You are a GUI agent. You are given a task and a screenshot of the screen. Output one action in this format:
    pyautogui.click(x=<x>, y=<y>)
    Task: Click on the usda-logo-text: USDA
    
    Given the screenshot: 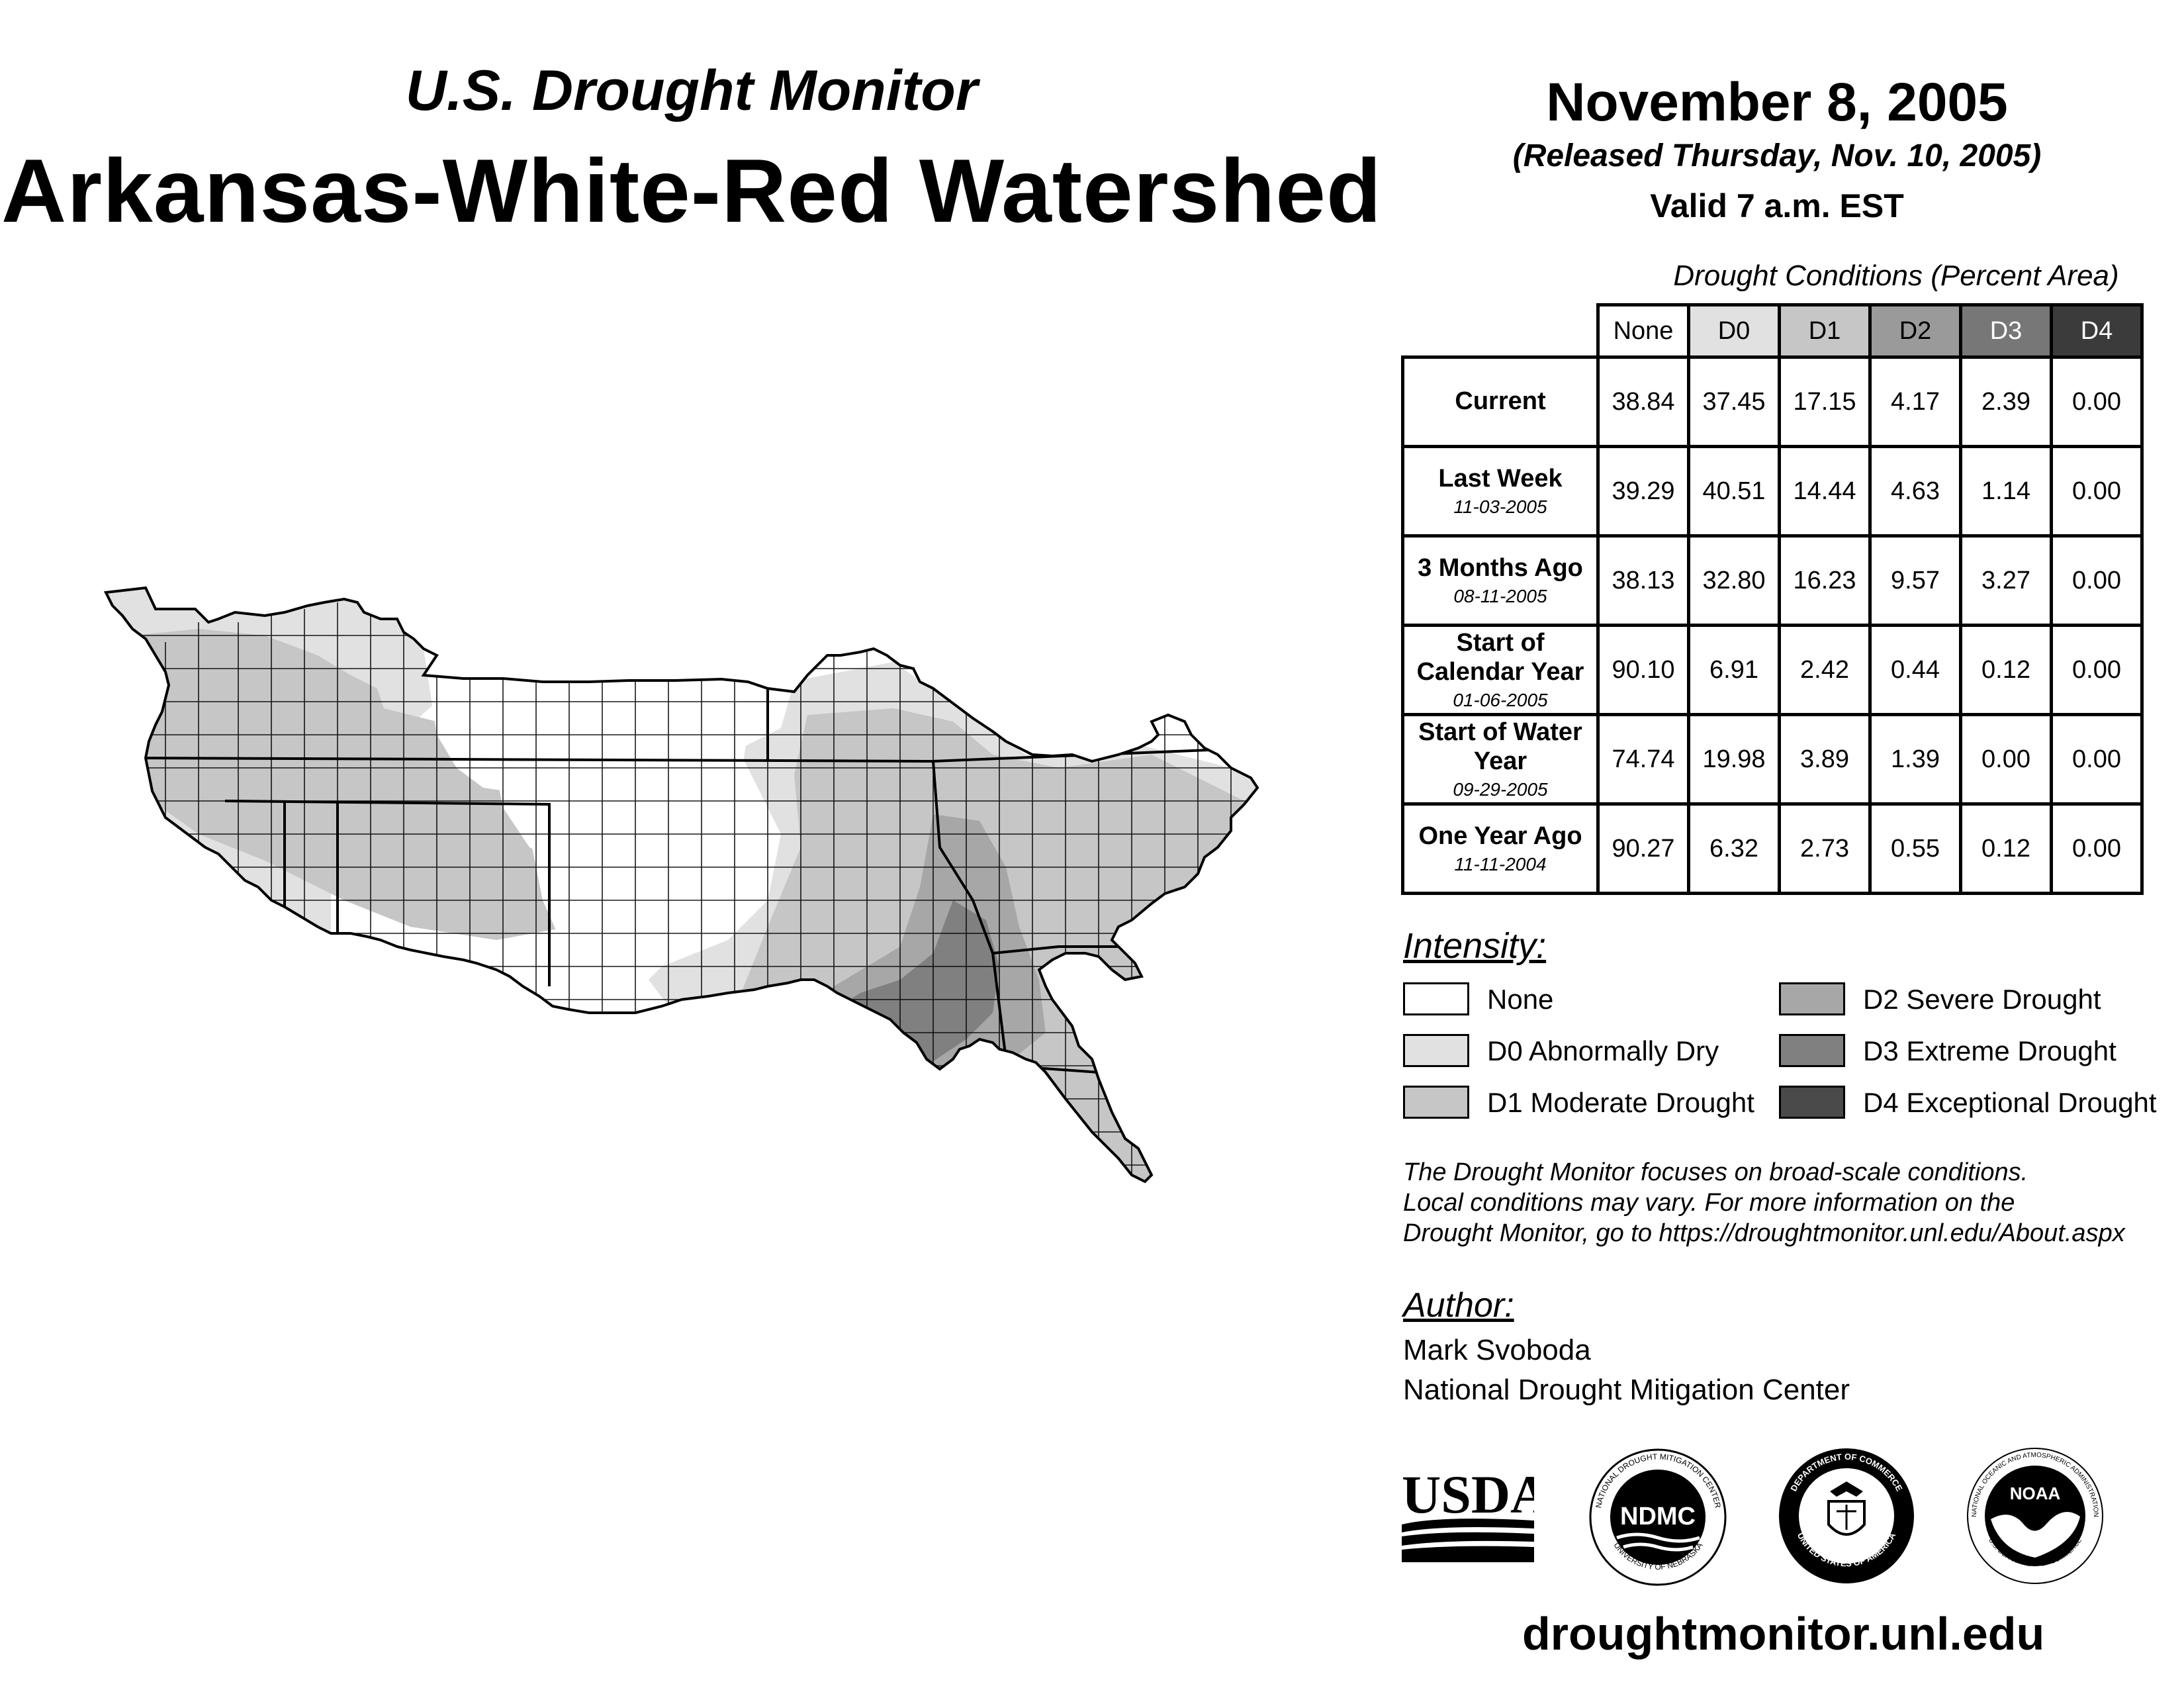 What is the action you would take?
    pyautogui.click(x=1468, y=1494)
    